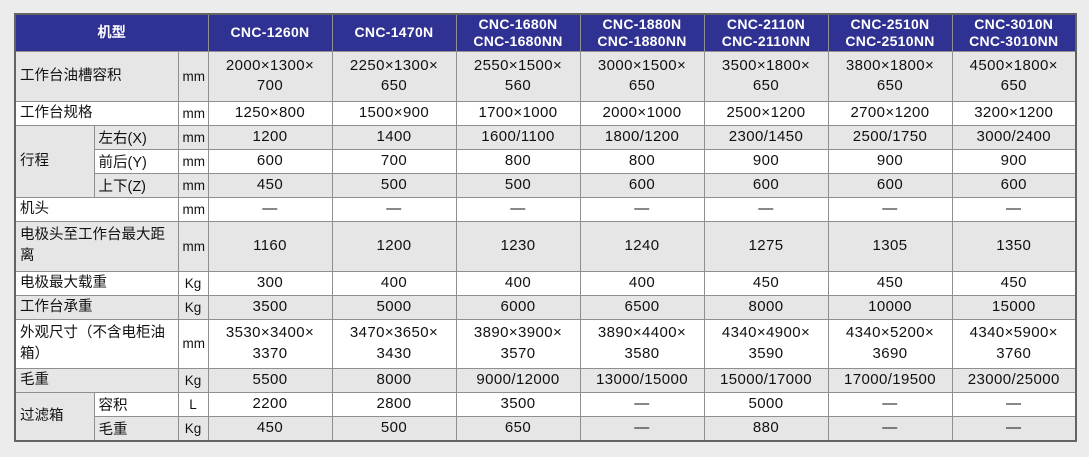 This screenshot has width=1089, height=457. I want to click on row-sublabel: 左右(X), so click(136, 137).